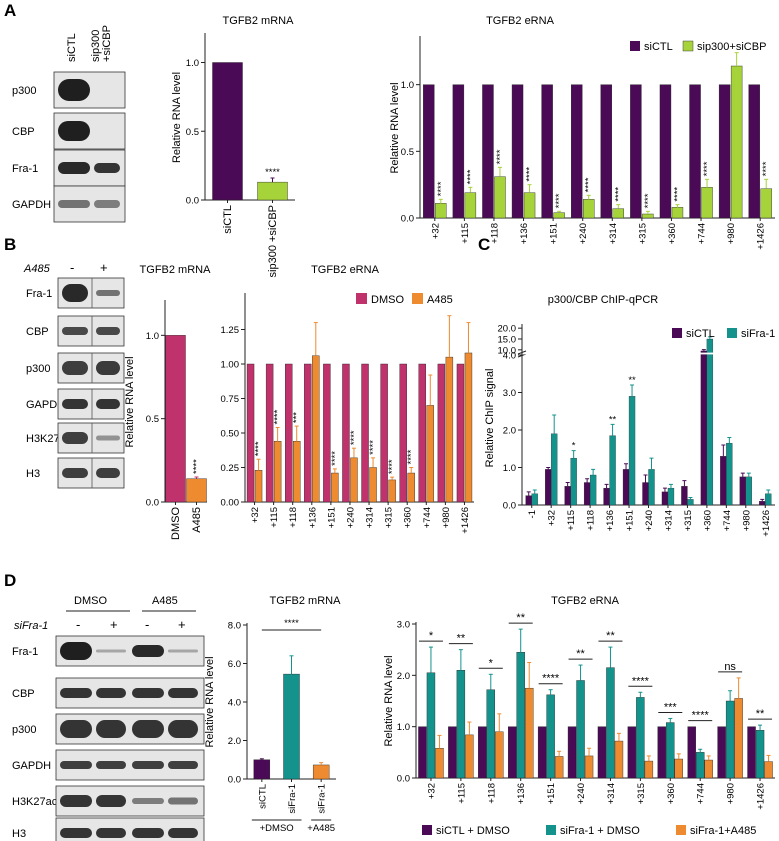 The width and height of the screenshot is (779, 841). Describe the element at coordinates (509, 468) in the screenshot. I see `c-ytick-lo-label-1: 1.0` at that location.